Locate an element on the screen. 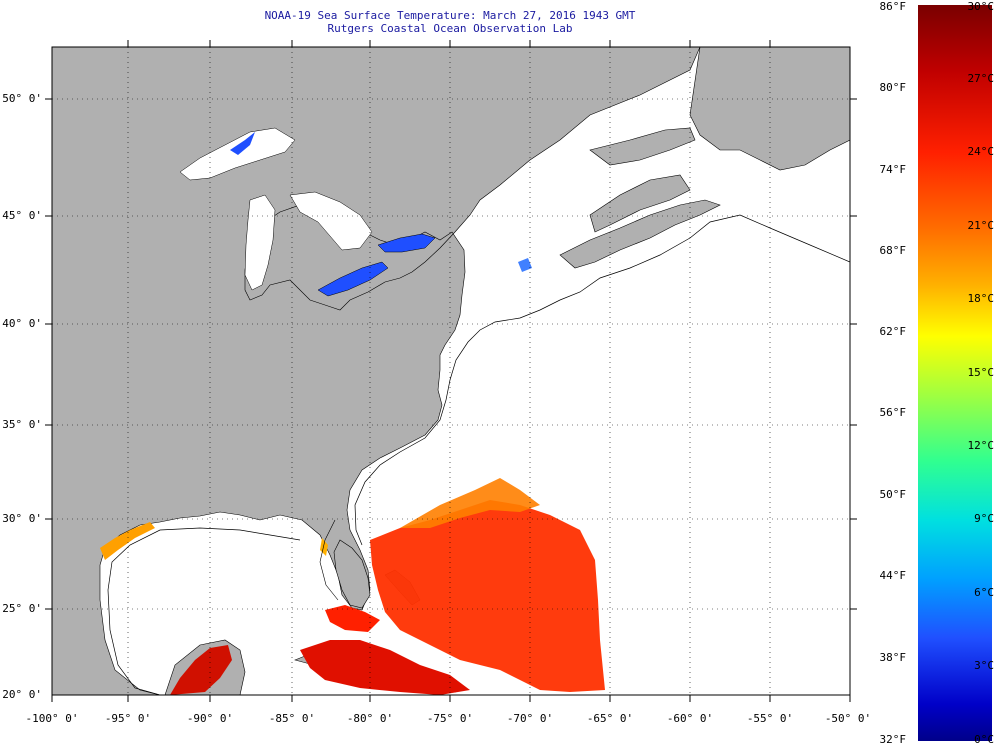  colorbar-c-label: 0°C is located at coordinates (984, 739).